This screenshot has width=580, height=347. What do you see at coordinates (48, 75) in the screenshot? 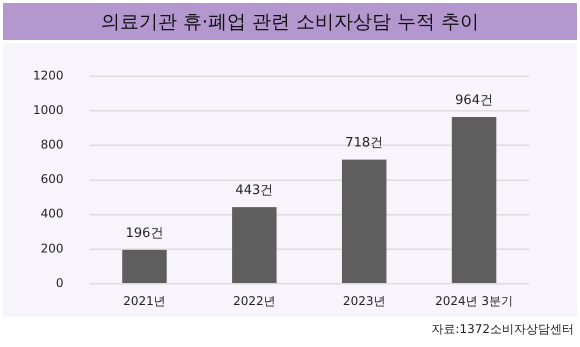
I see `y-tick-label: 1200` at bounding box center [48, 75].